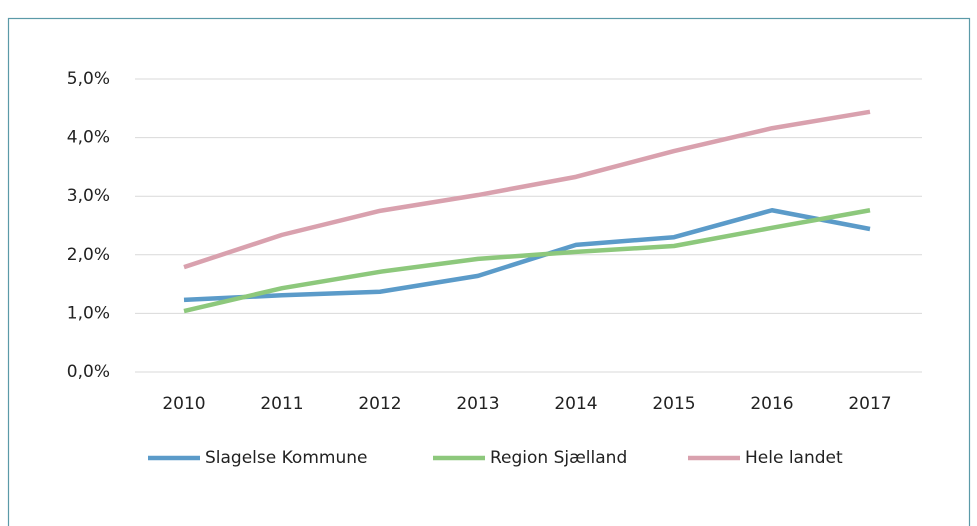 The width and height of the screenshot is (977, 526). Describe the element at coordinates (794, 458) in the screenshot. I see `legend-label: Hele landet` at that location.